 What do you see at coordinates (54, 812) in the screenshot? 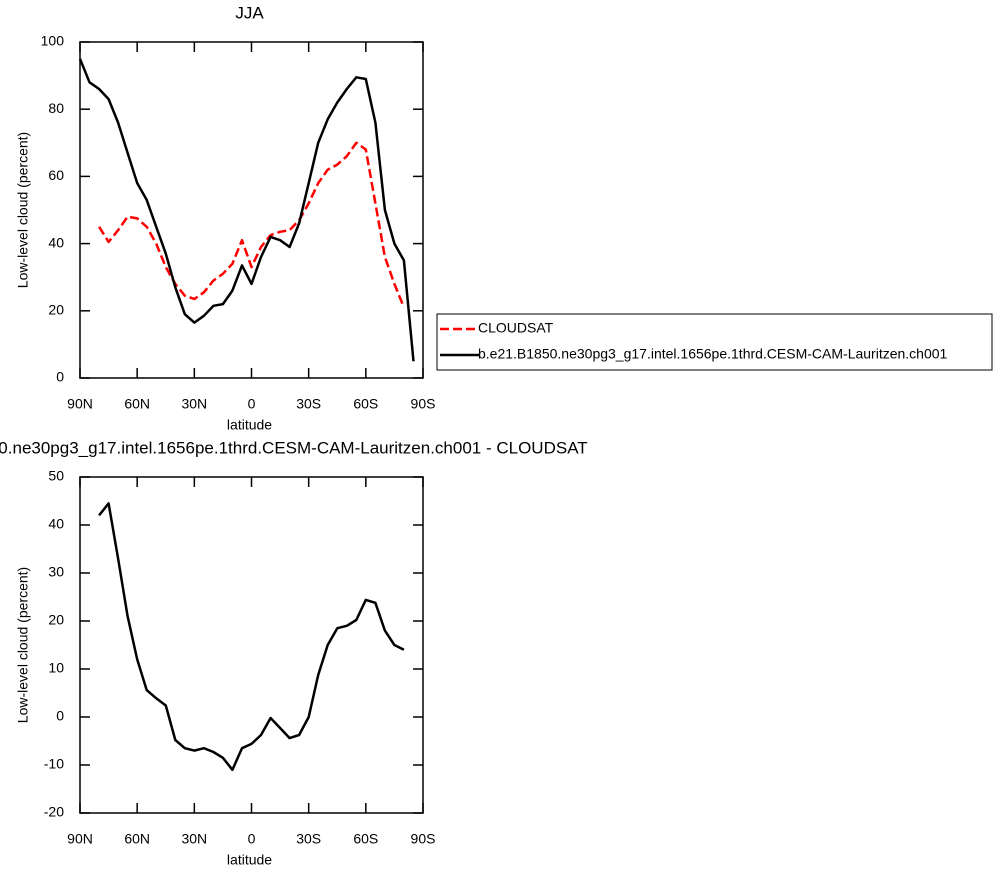
I see `y-tick-label: -20` at bounding box center [54, 812].